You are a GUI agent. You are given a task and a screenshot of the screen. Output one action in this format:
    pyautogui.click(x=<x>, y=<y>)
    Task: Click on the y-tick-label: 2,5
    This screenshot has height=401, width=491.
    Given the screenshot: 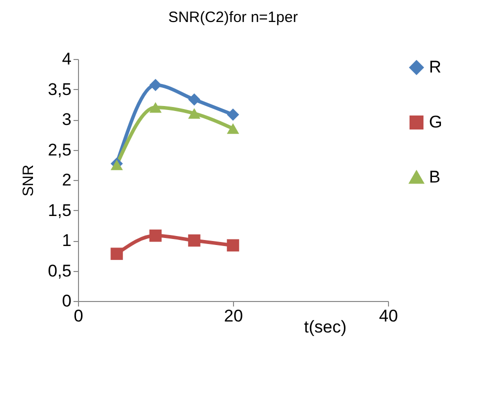 What is the action you would take?
    pyautogui.click(x=60, y=150)
    